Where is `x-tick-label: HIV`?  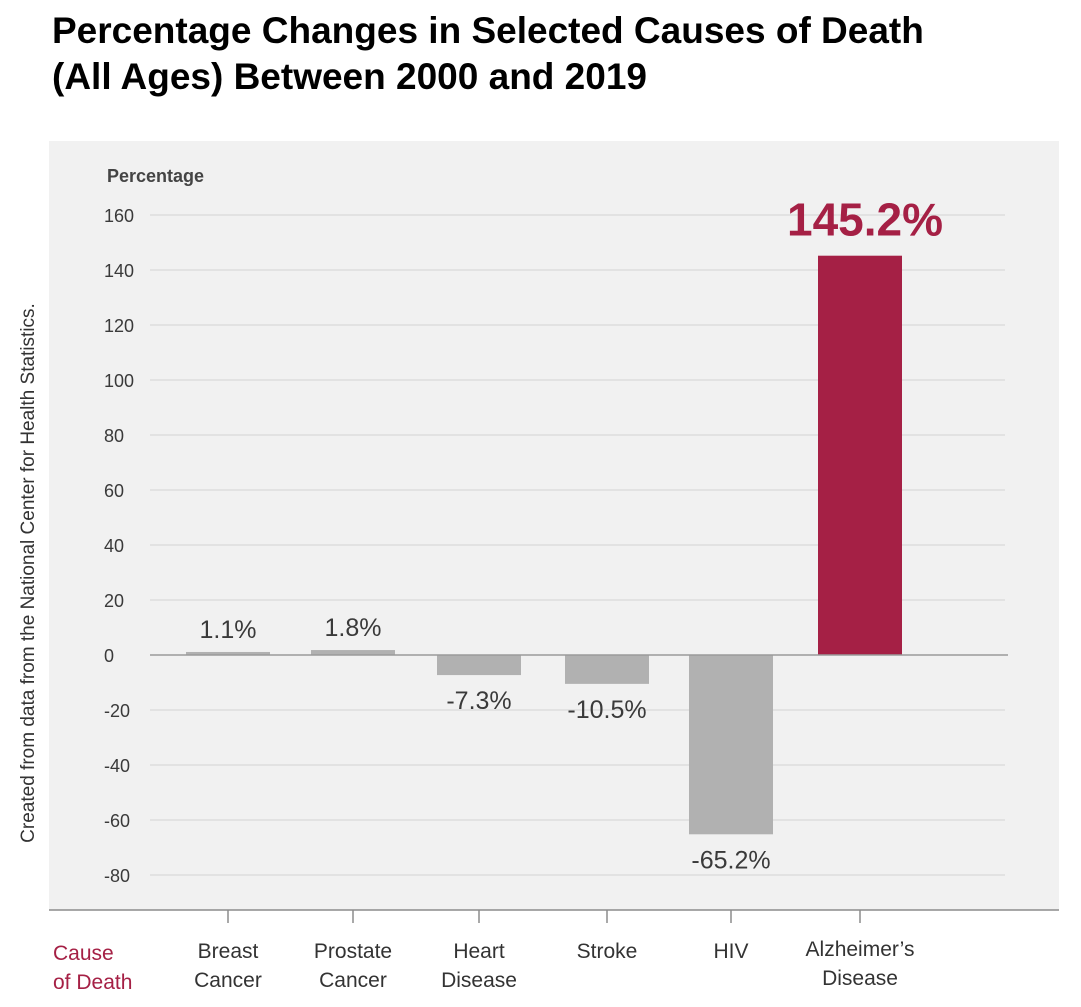
x-tick-label: HIV is located at coordinates (730, 951).